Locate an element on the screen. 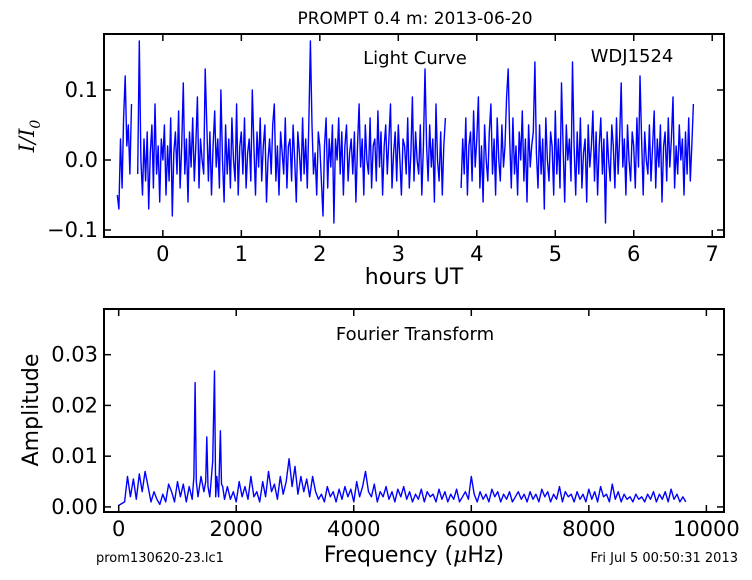  fourier-y-tick-label: 0.02 is located at coordinates (74, 405).